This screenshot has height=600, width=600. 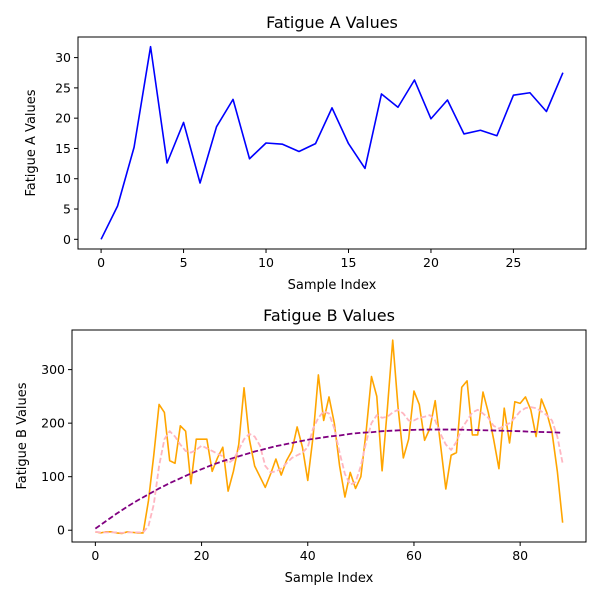 What do you see at coordinates (414, 555) in the screenshot?
I see `x-tick-label: 60` at bounding box center [414, 555].